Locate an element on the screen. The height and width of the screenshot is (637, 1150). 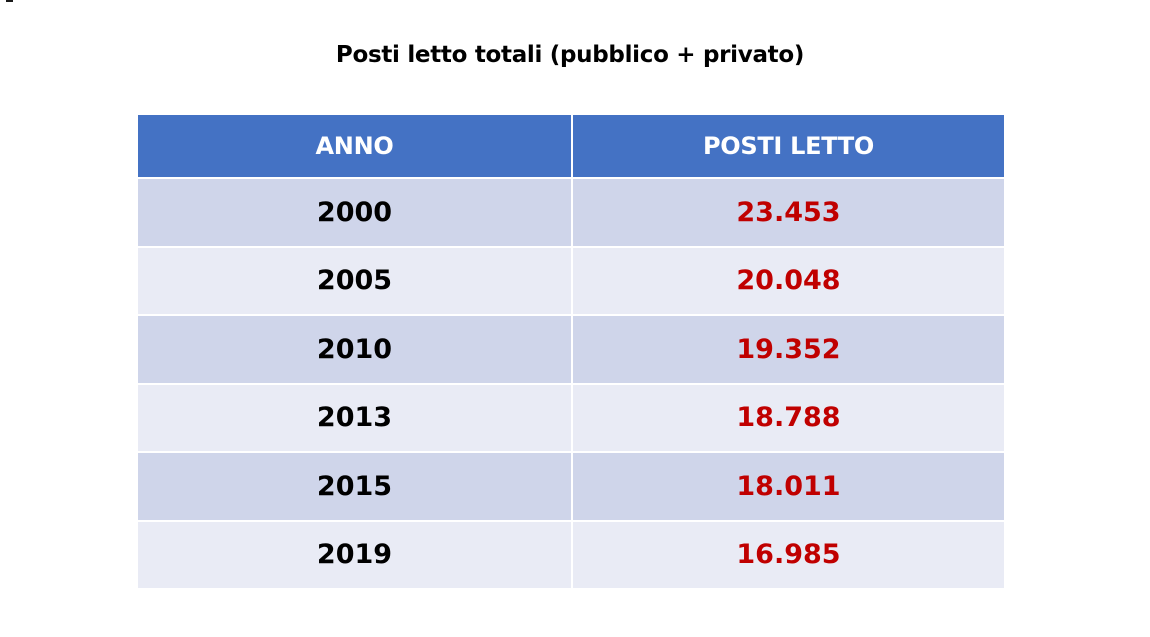
year-cell: 2005 is located at coordinates (354, 279).